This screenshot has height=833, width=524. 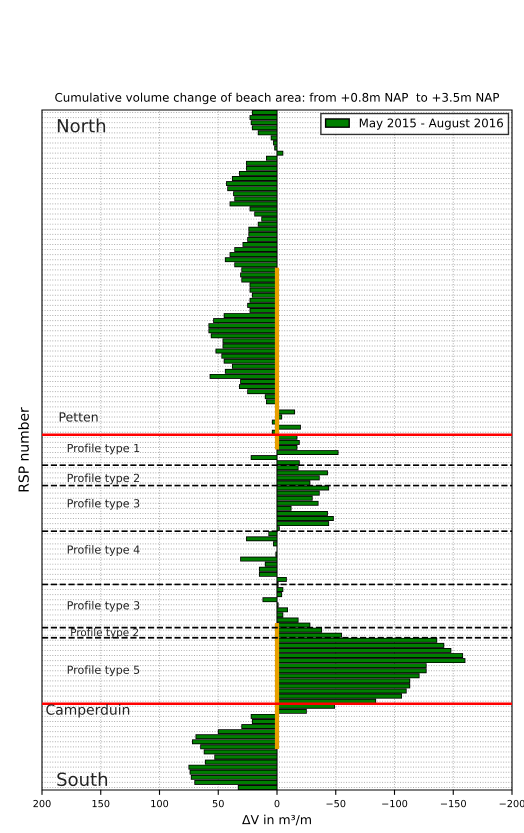 I want to click on annotation: Profile type 1, so click(x=104, y=449).